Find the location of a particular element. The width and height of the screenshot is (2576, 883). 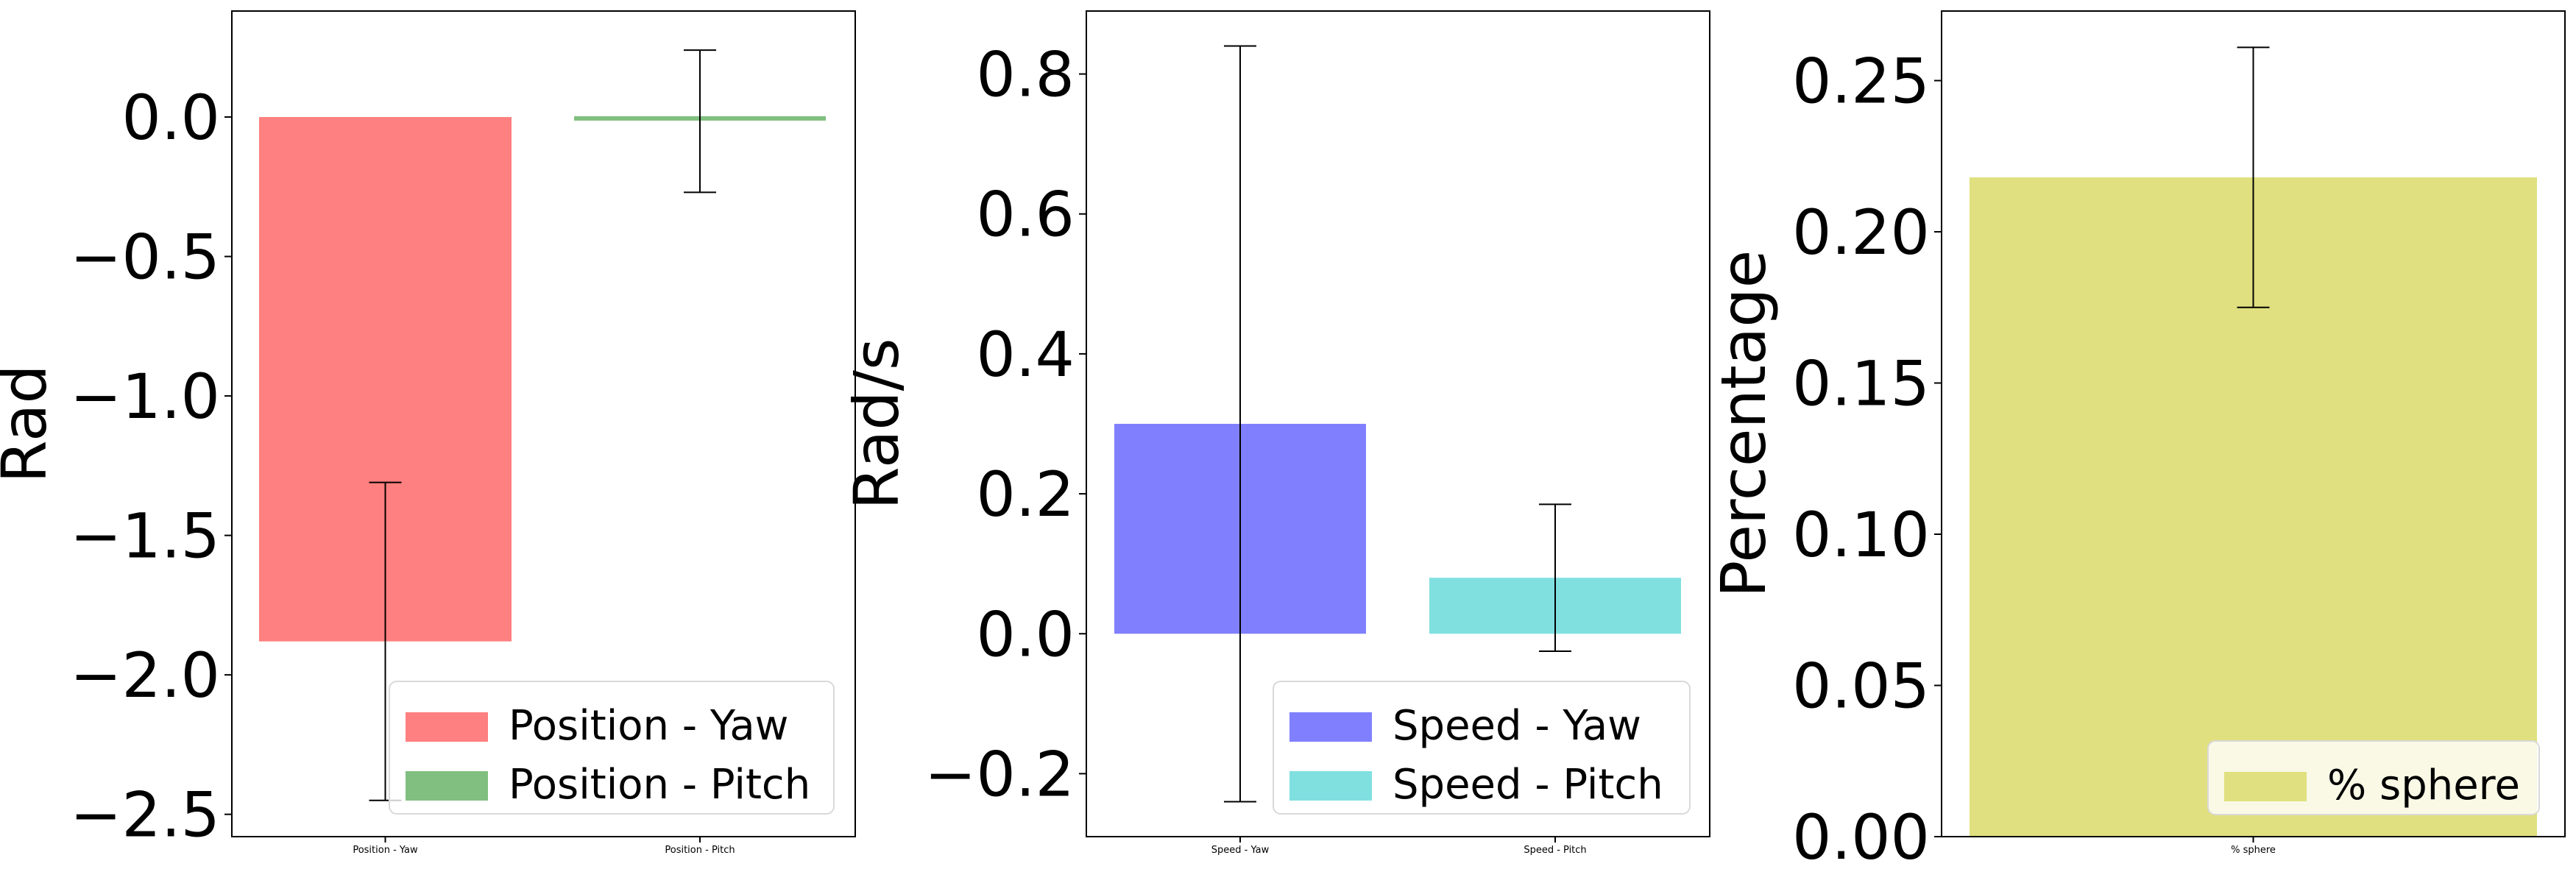

legend: % sphere is located at coordinates (2373, 777).